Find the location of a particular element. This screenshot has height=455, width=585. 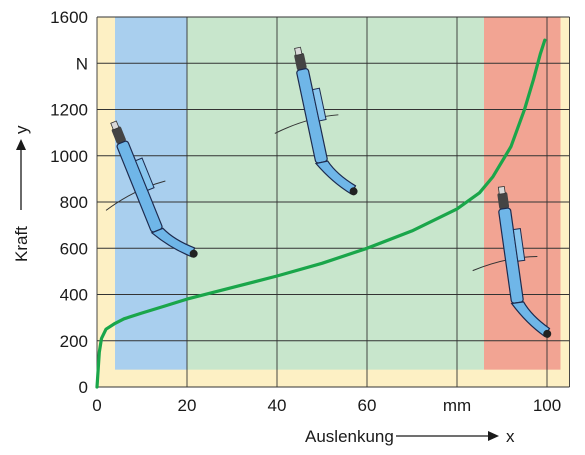

y-tick-label: 0 is located at coordinates (83, 387).